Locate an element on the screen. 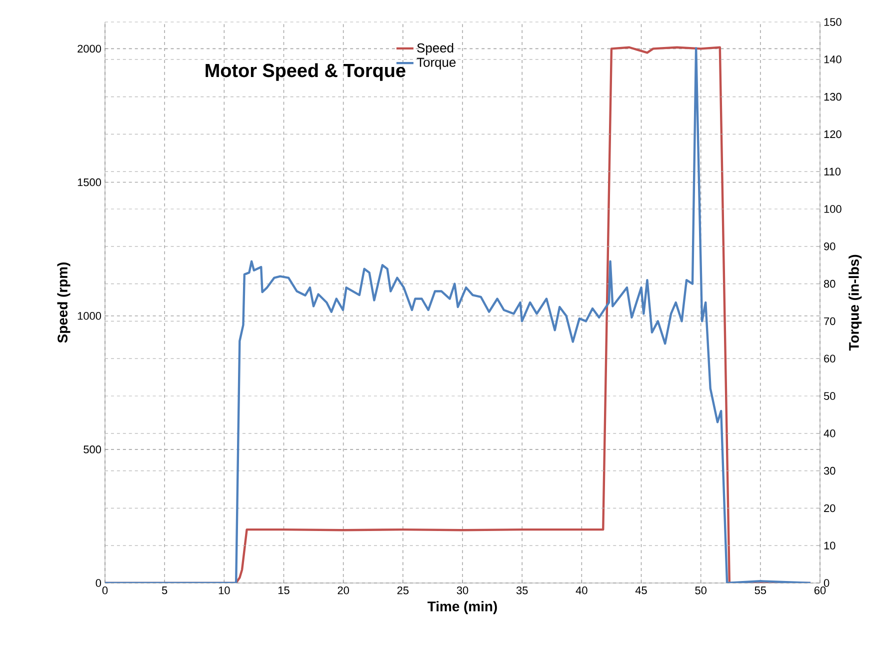 The height and width of the screenshot is (648, 884). y2-tick-label: 100 is located at coordinates (833, 209).